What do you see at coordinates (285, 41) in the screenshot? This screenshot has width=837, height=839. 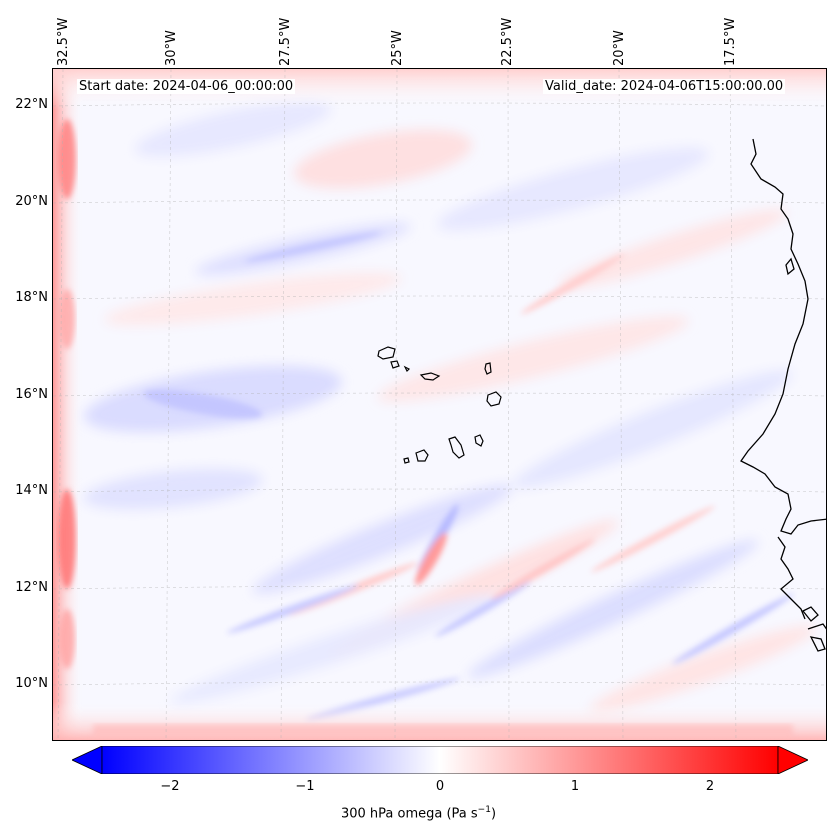 I see `lon-label-27-5w: 27.5°W` at bounding box center [285, 41].